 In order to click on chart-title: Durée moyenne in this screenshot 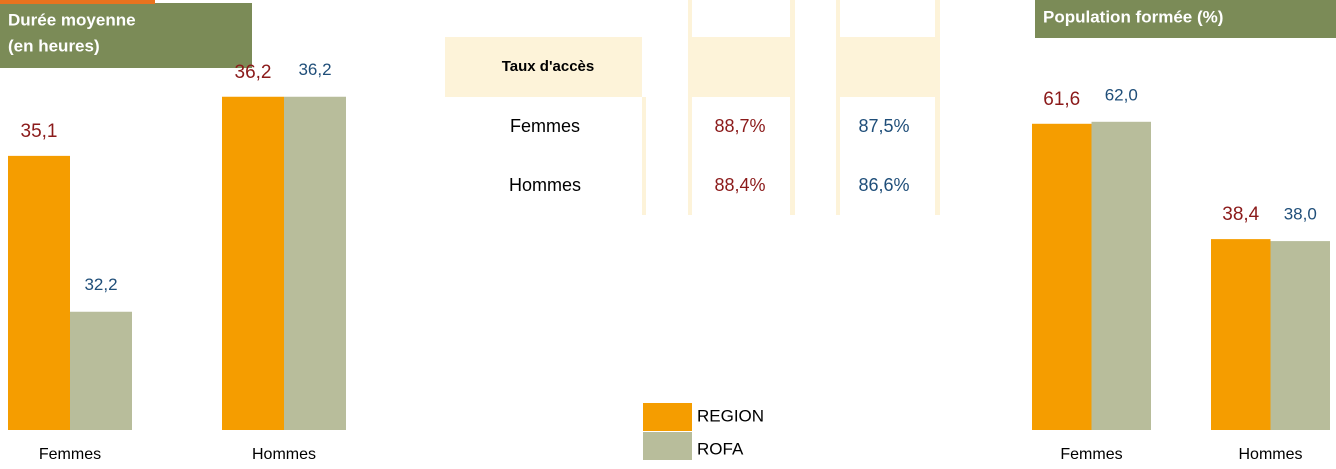, I will do `click(72, 19)`.